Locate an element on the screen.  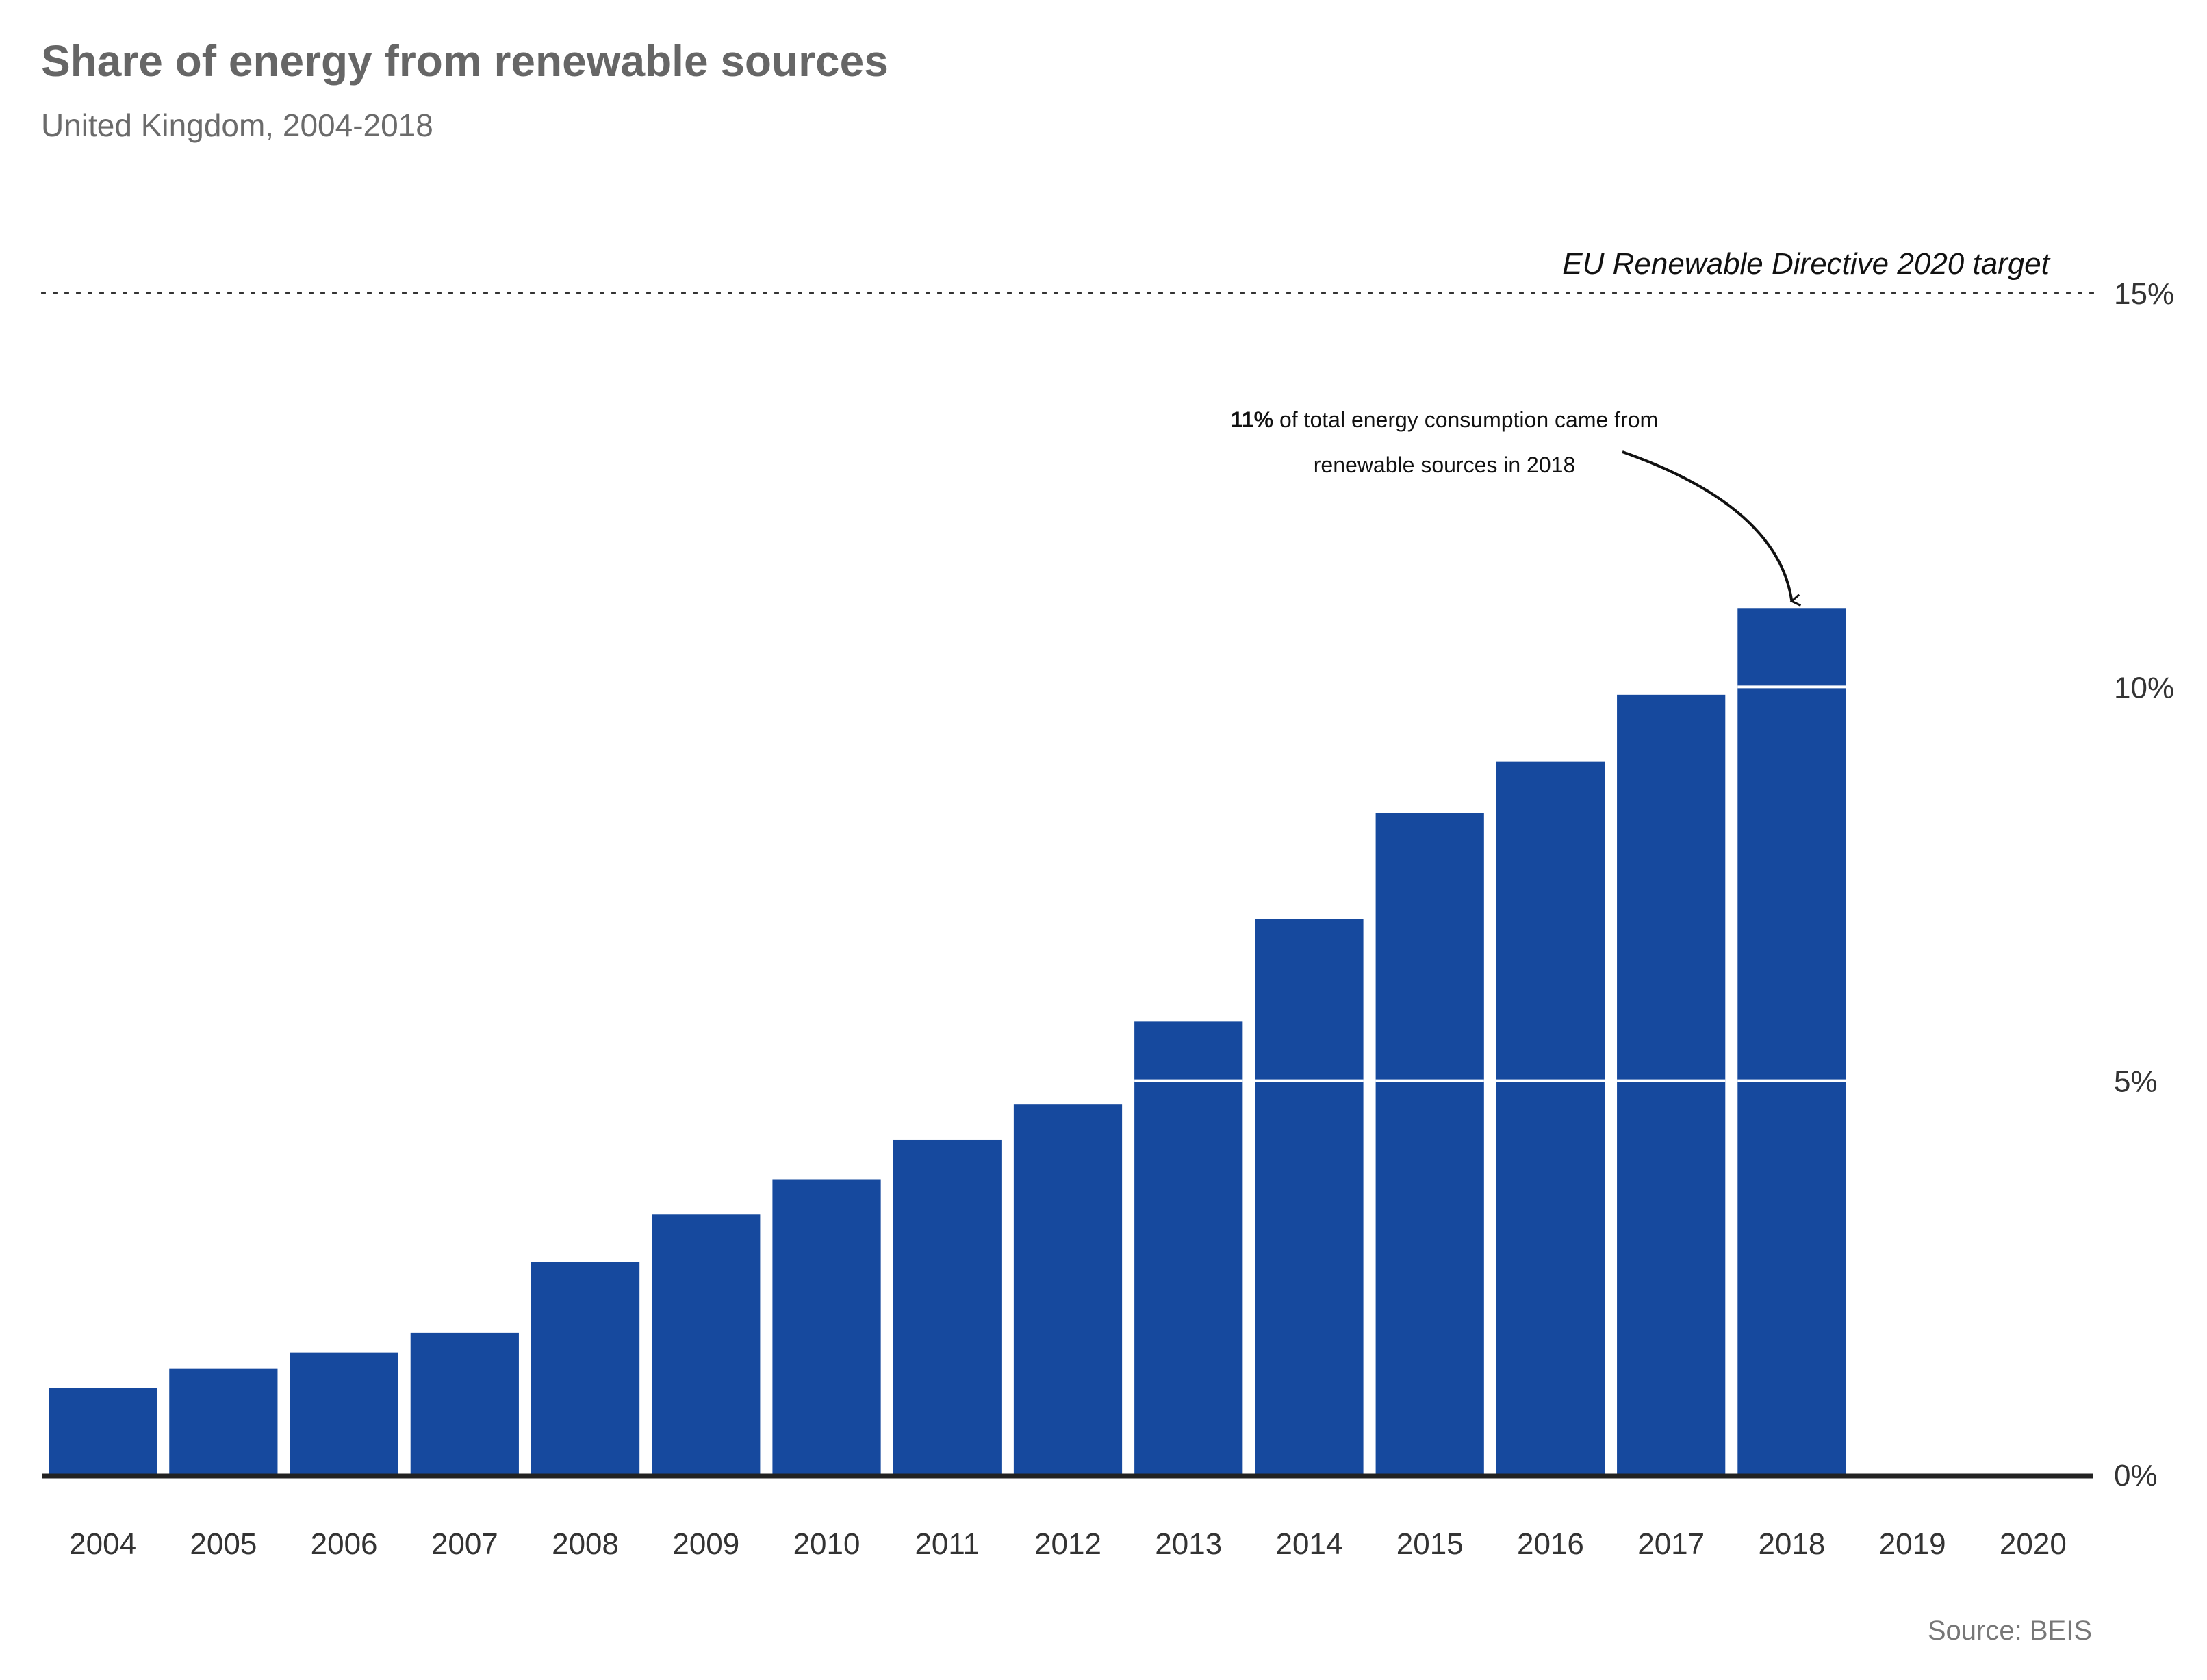
x-tick-label-2007: 2007 is located at coordinates (465, 1544).